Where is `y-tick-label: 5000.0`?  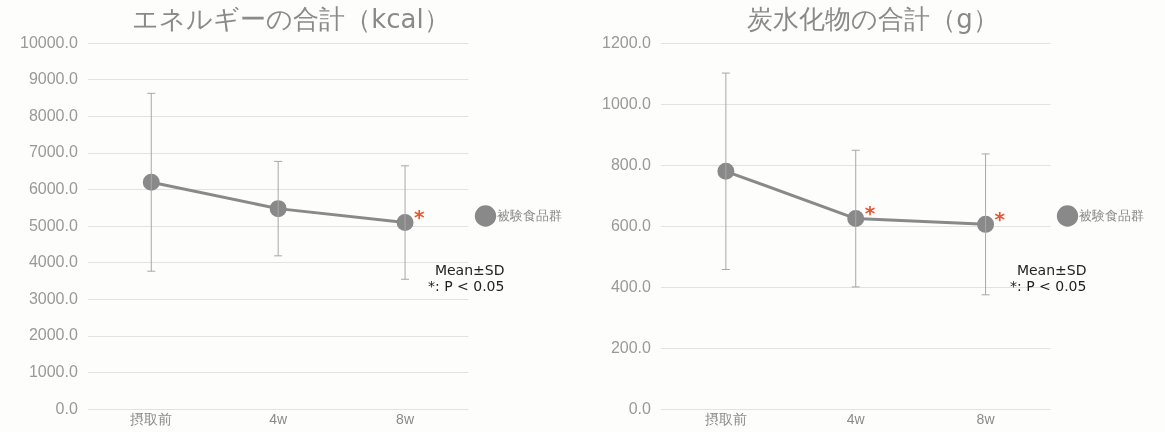
y-tick-label: 5000.0 is located at coordinates (53, 225).